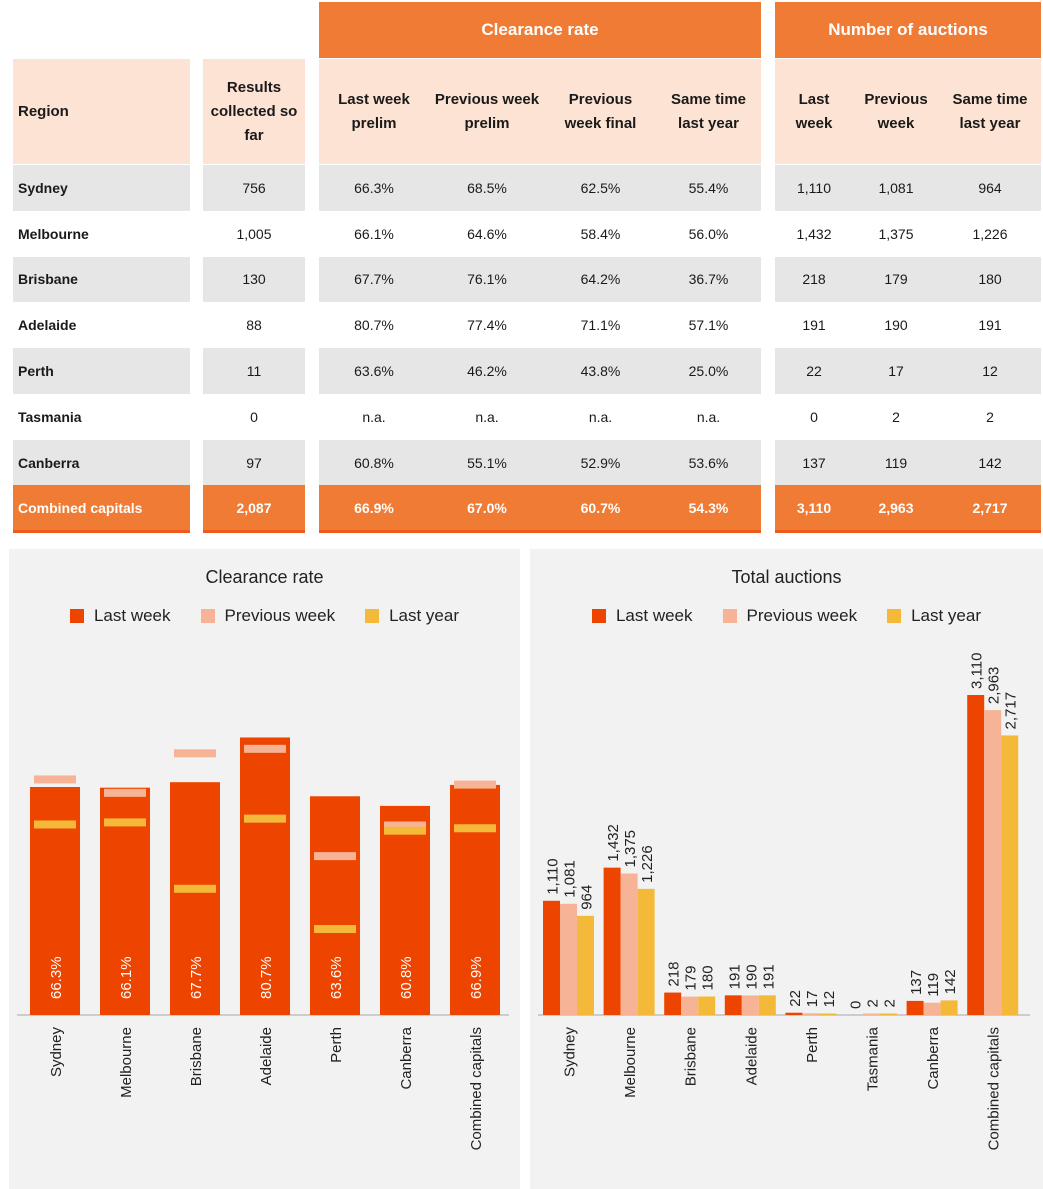 The height and width of the screenshot is (1189, 1043). I want to click on table-cell: 11, so click(254, 371).